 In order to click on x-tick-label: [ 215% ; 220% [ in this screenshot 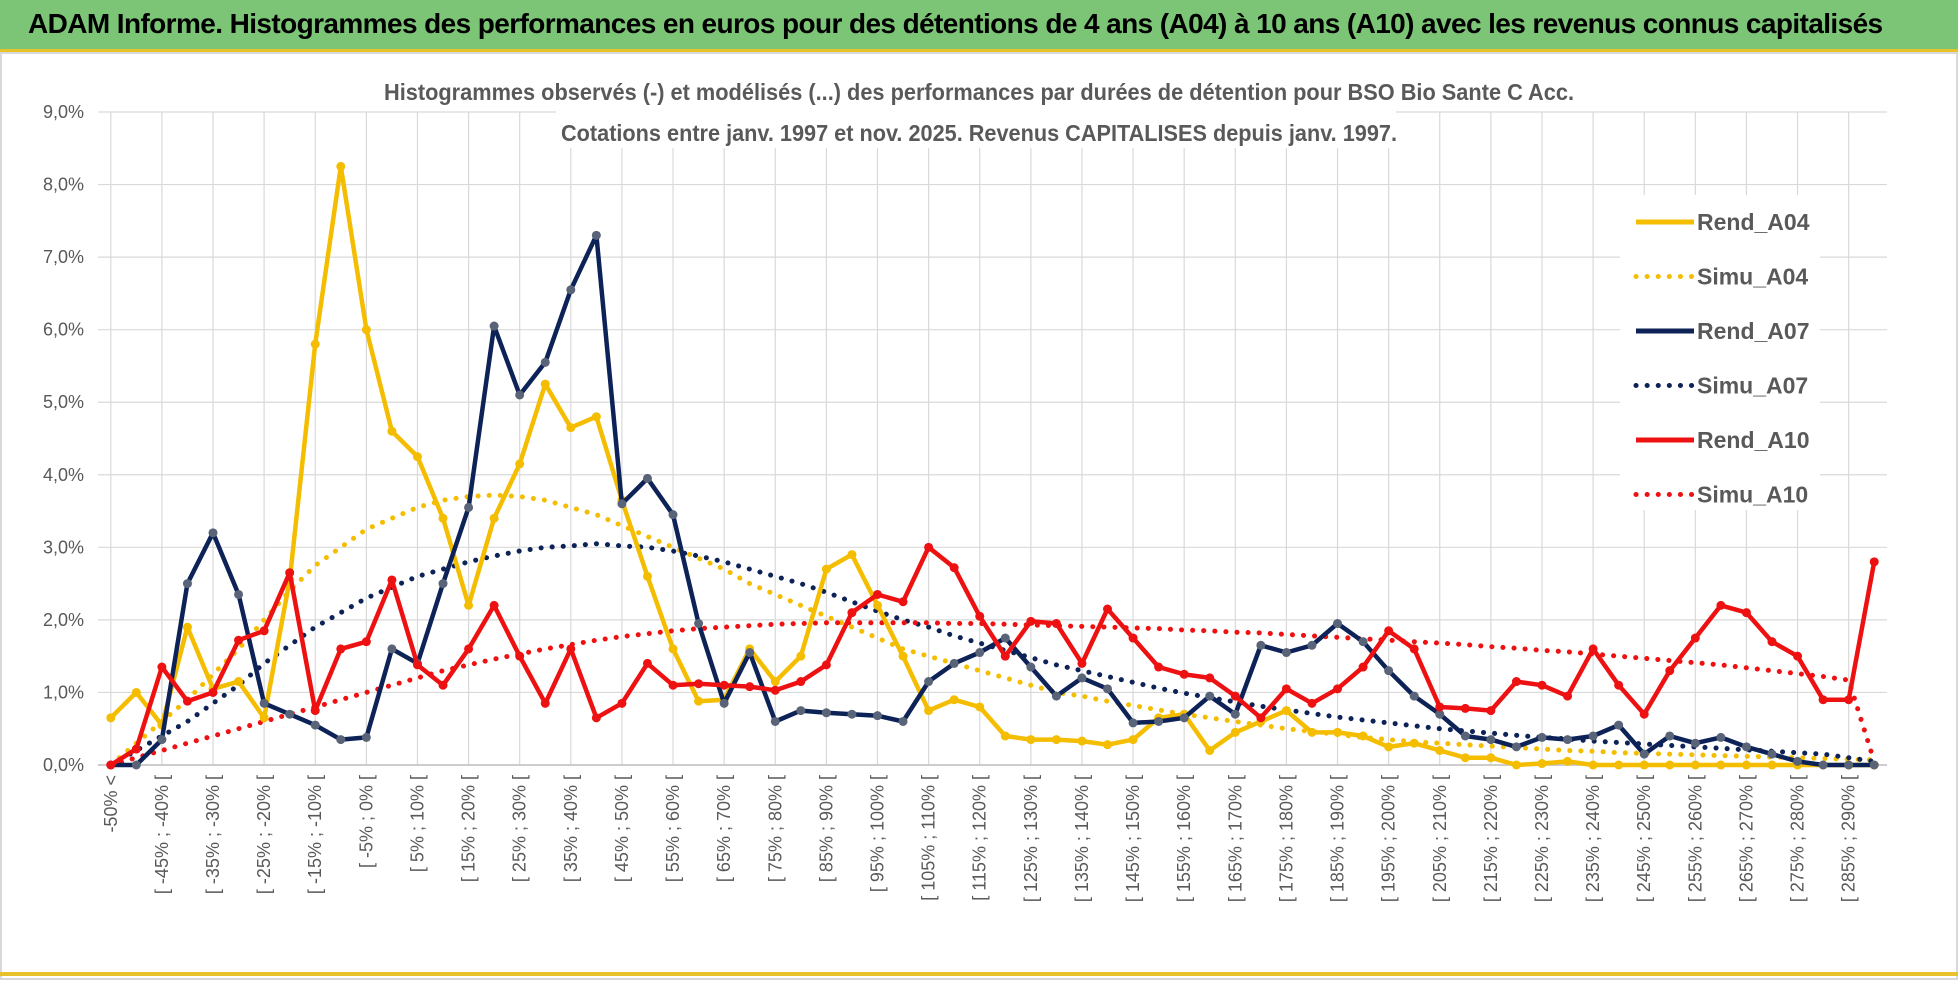, I will do `click(1491, 838)`.